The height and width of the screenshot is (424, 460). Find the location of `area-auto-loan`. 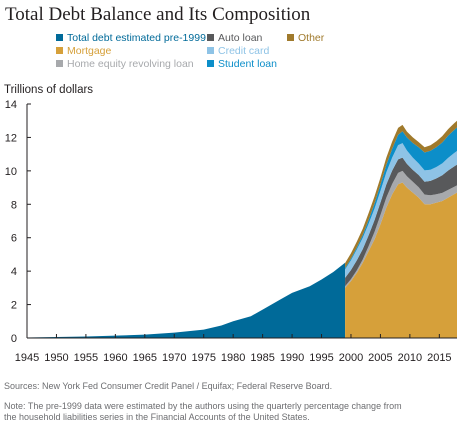

area-auto-loan is located at coordinates (401, 222).